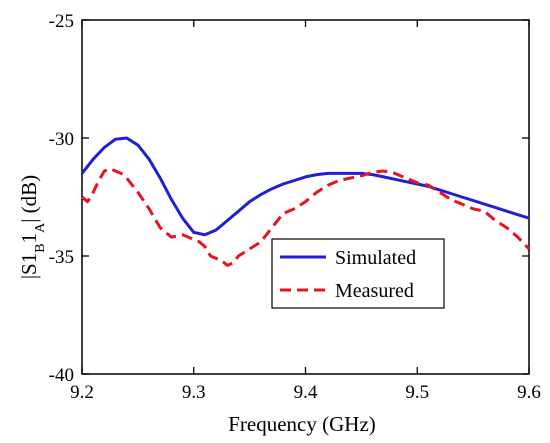  I want to click on y-axis-title-part: 1, so click(29, 238).